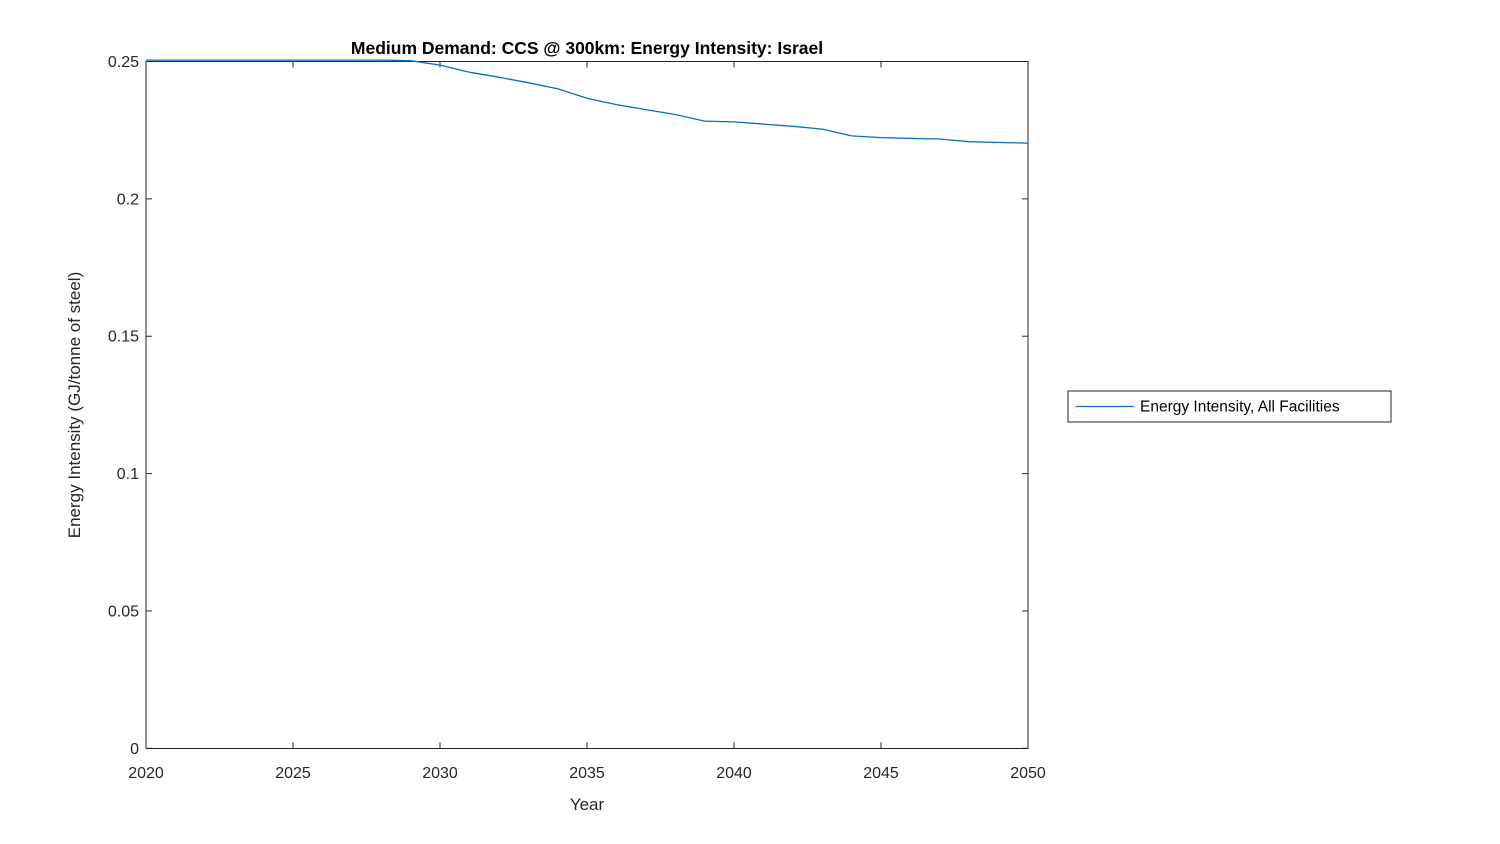 This screenshot has width=1500, height=844. I want to click on x-tick-label: 2025, so click(293, 773).